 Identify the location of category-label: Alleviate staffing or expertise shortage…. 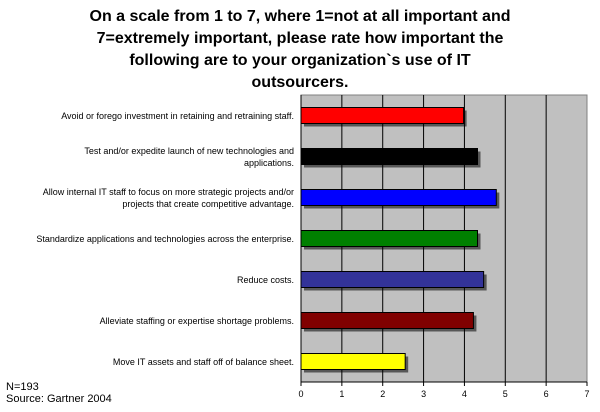
(147, 321).